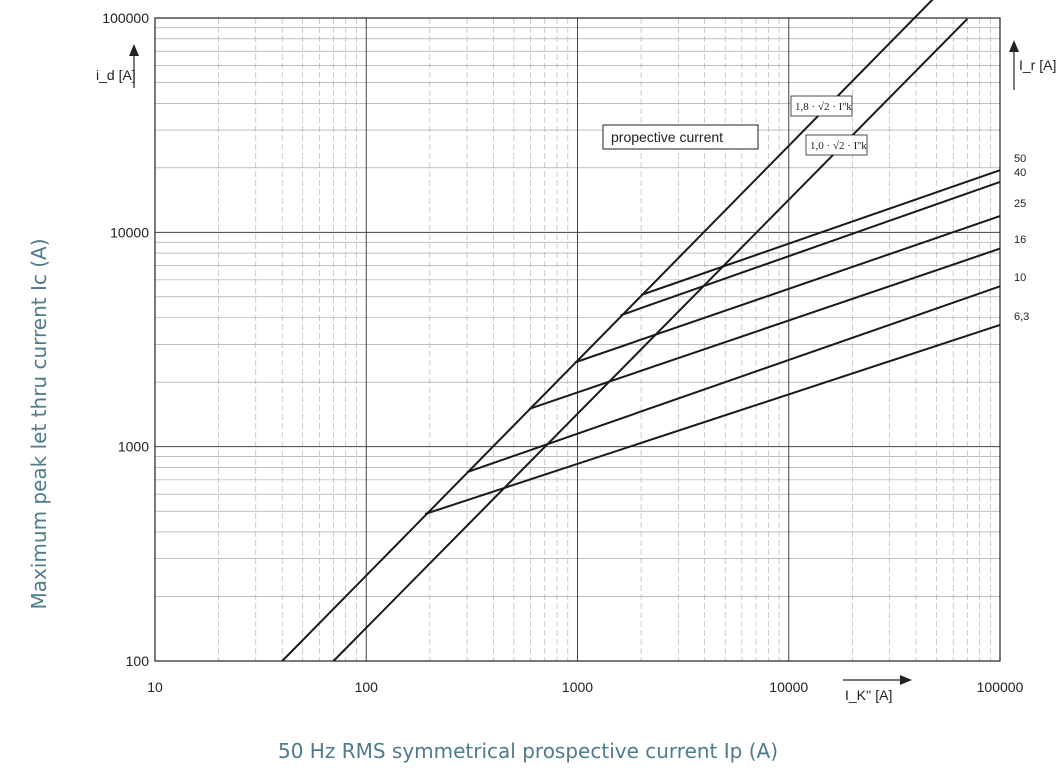  I want to click on y-tick-label: 1000, so click(133, 447).